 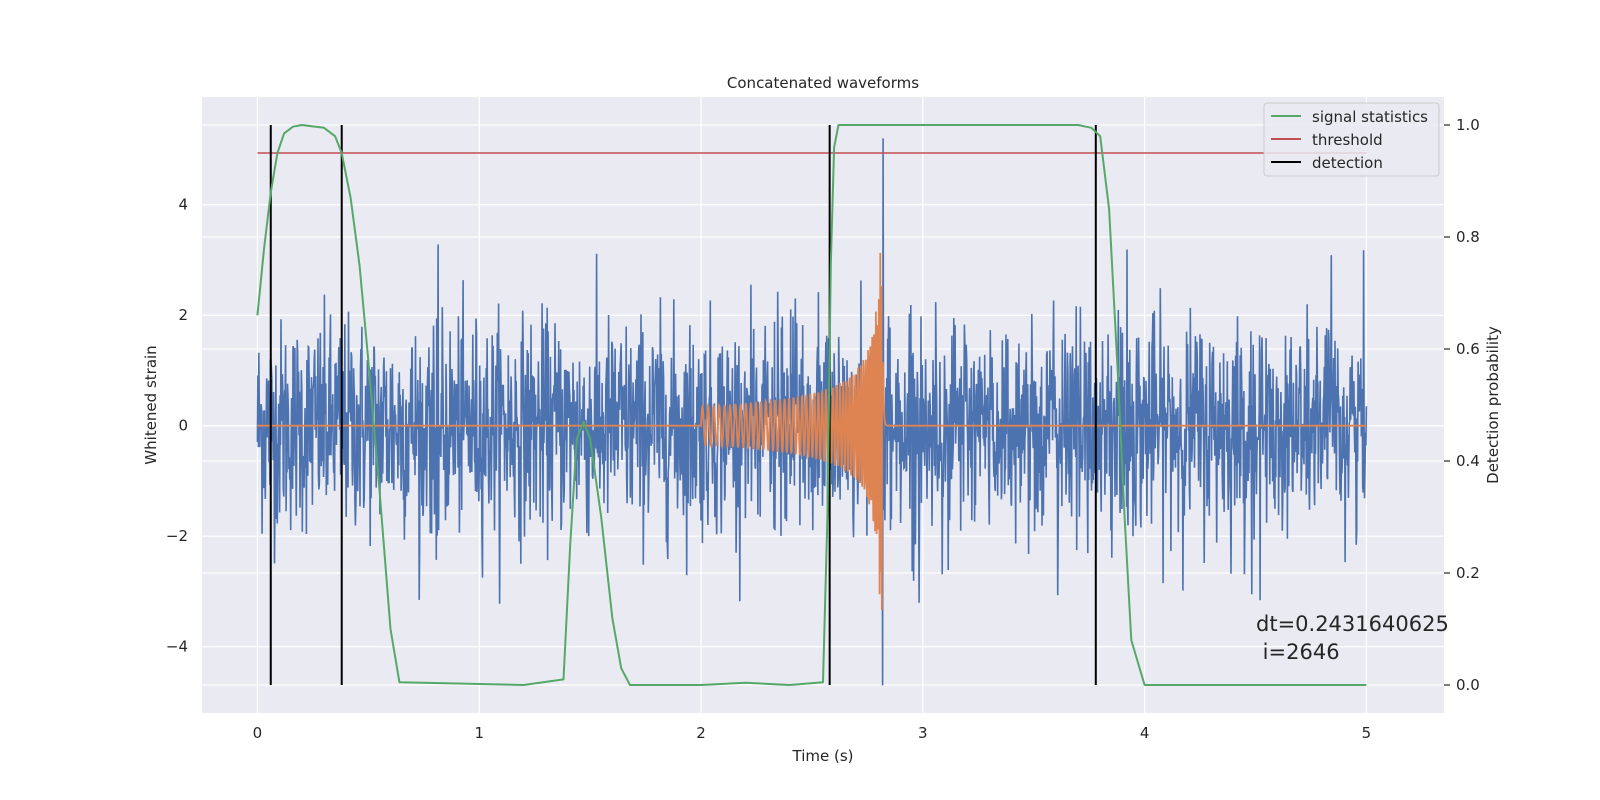 What do you see at coordinates (1468, 125) in the screenshot?
I see `y2-tick-label: 1.0` at bounding box center [1468, 125].